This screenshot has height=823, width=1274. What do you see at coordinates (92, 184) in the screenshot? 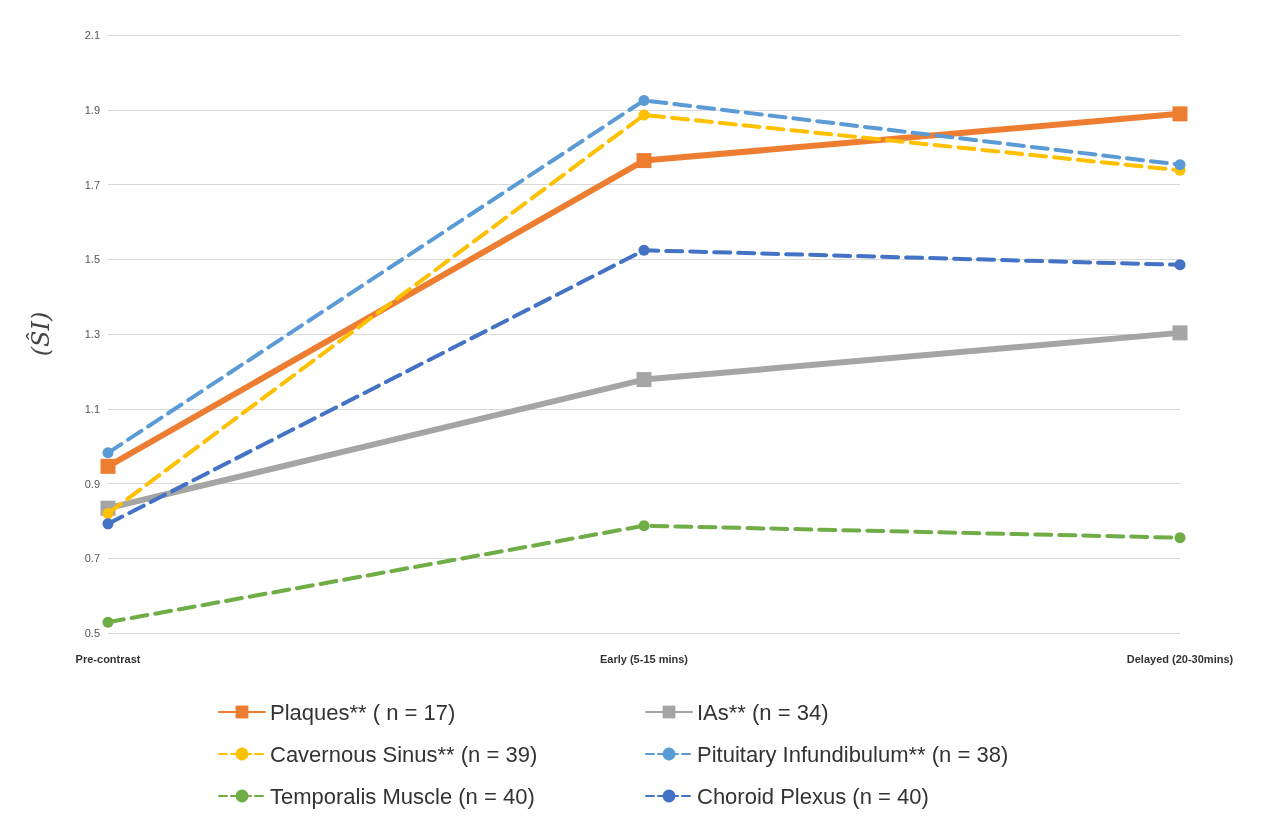
I see `y-tick-label: 1.7` at bounding box center [92, 184].